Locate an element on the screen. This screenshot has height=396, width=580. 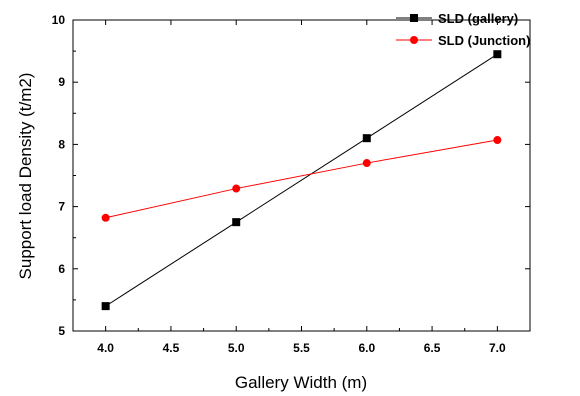
y-tick-label: 7 is located at coordinates (61, 207).